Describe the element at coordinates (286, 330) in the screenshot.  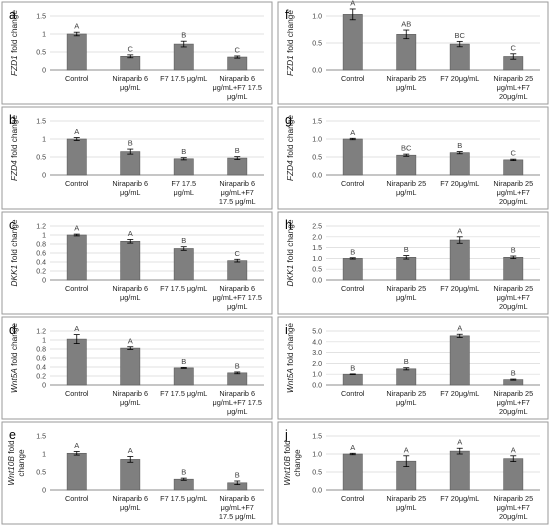
I see `panel-letter: i` at that location.